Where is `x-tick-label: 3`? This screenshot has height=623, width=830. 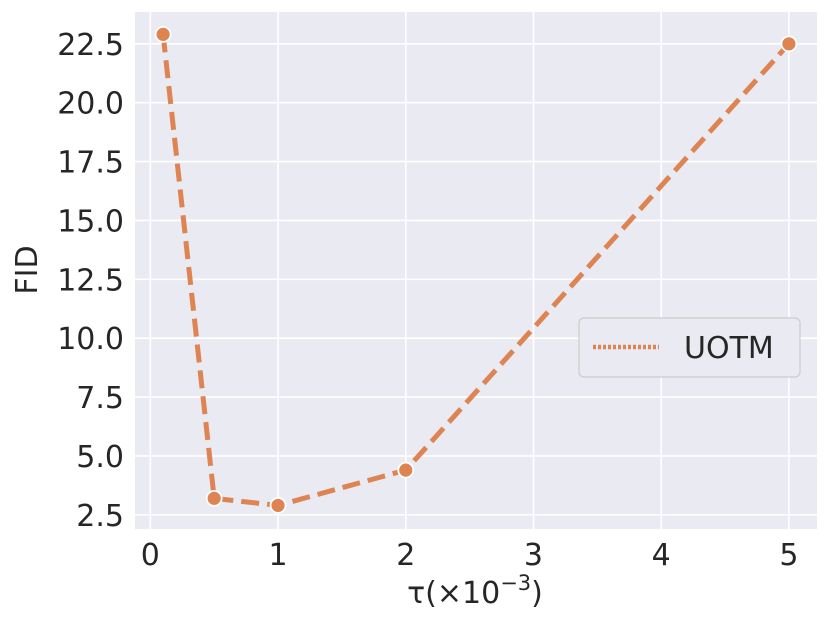
x-tick-label: 3 is located at coordinates (533, 555).